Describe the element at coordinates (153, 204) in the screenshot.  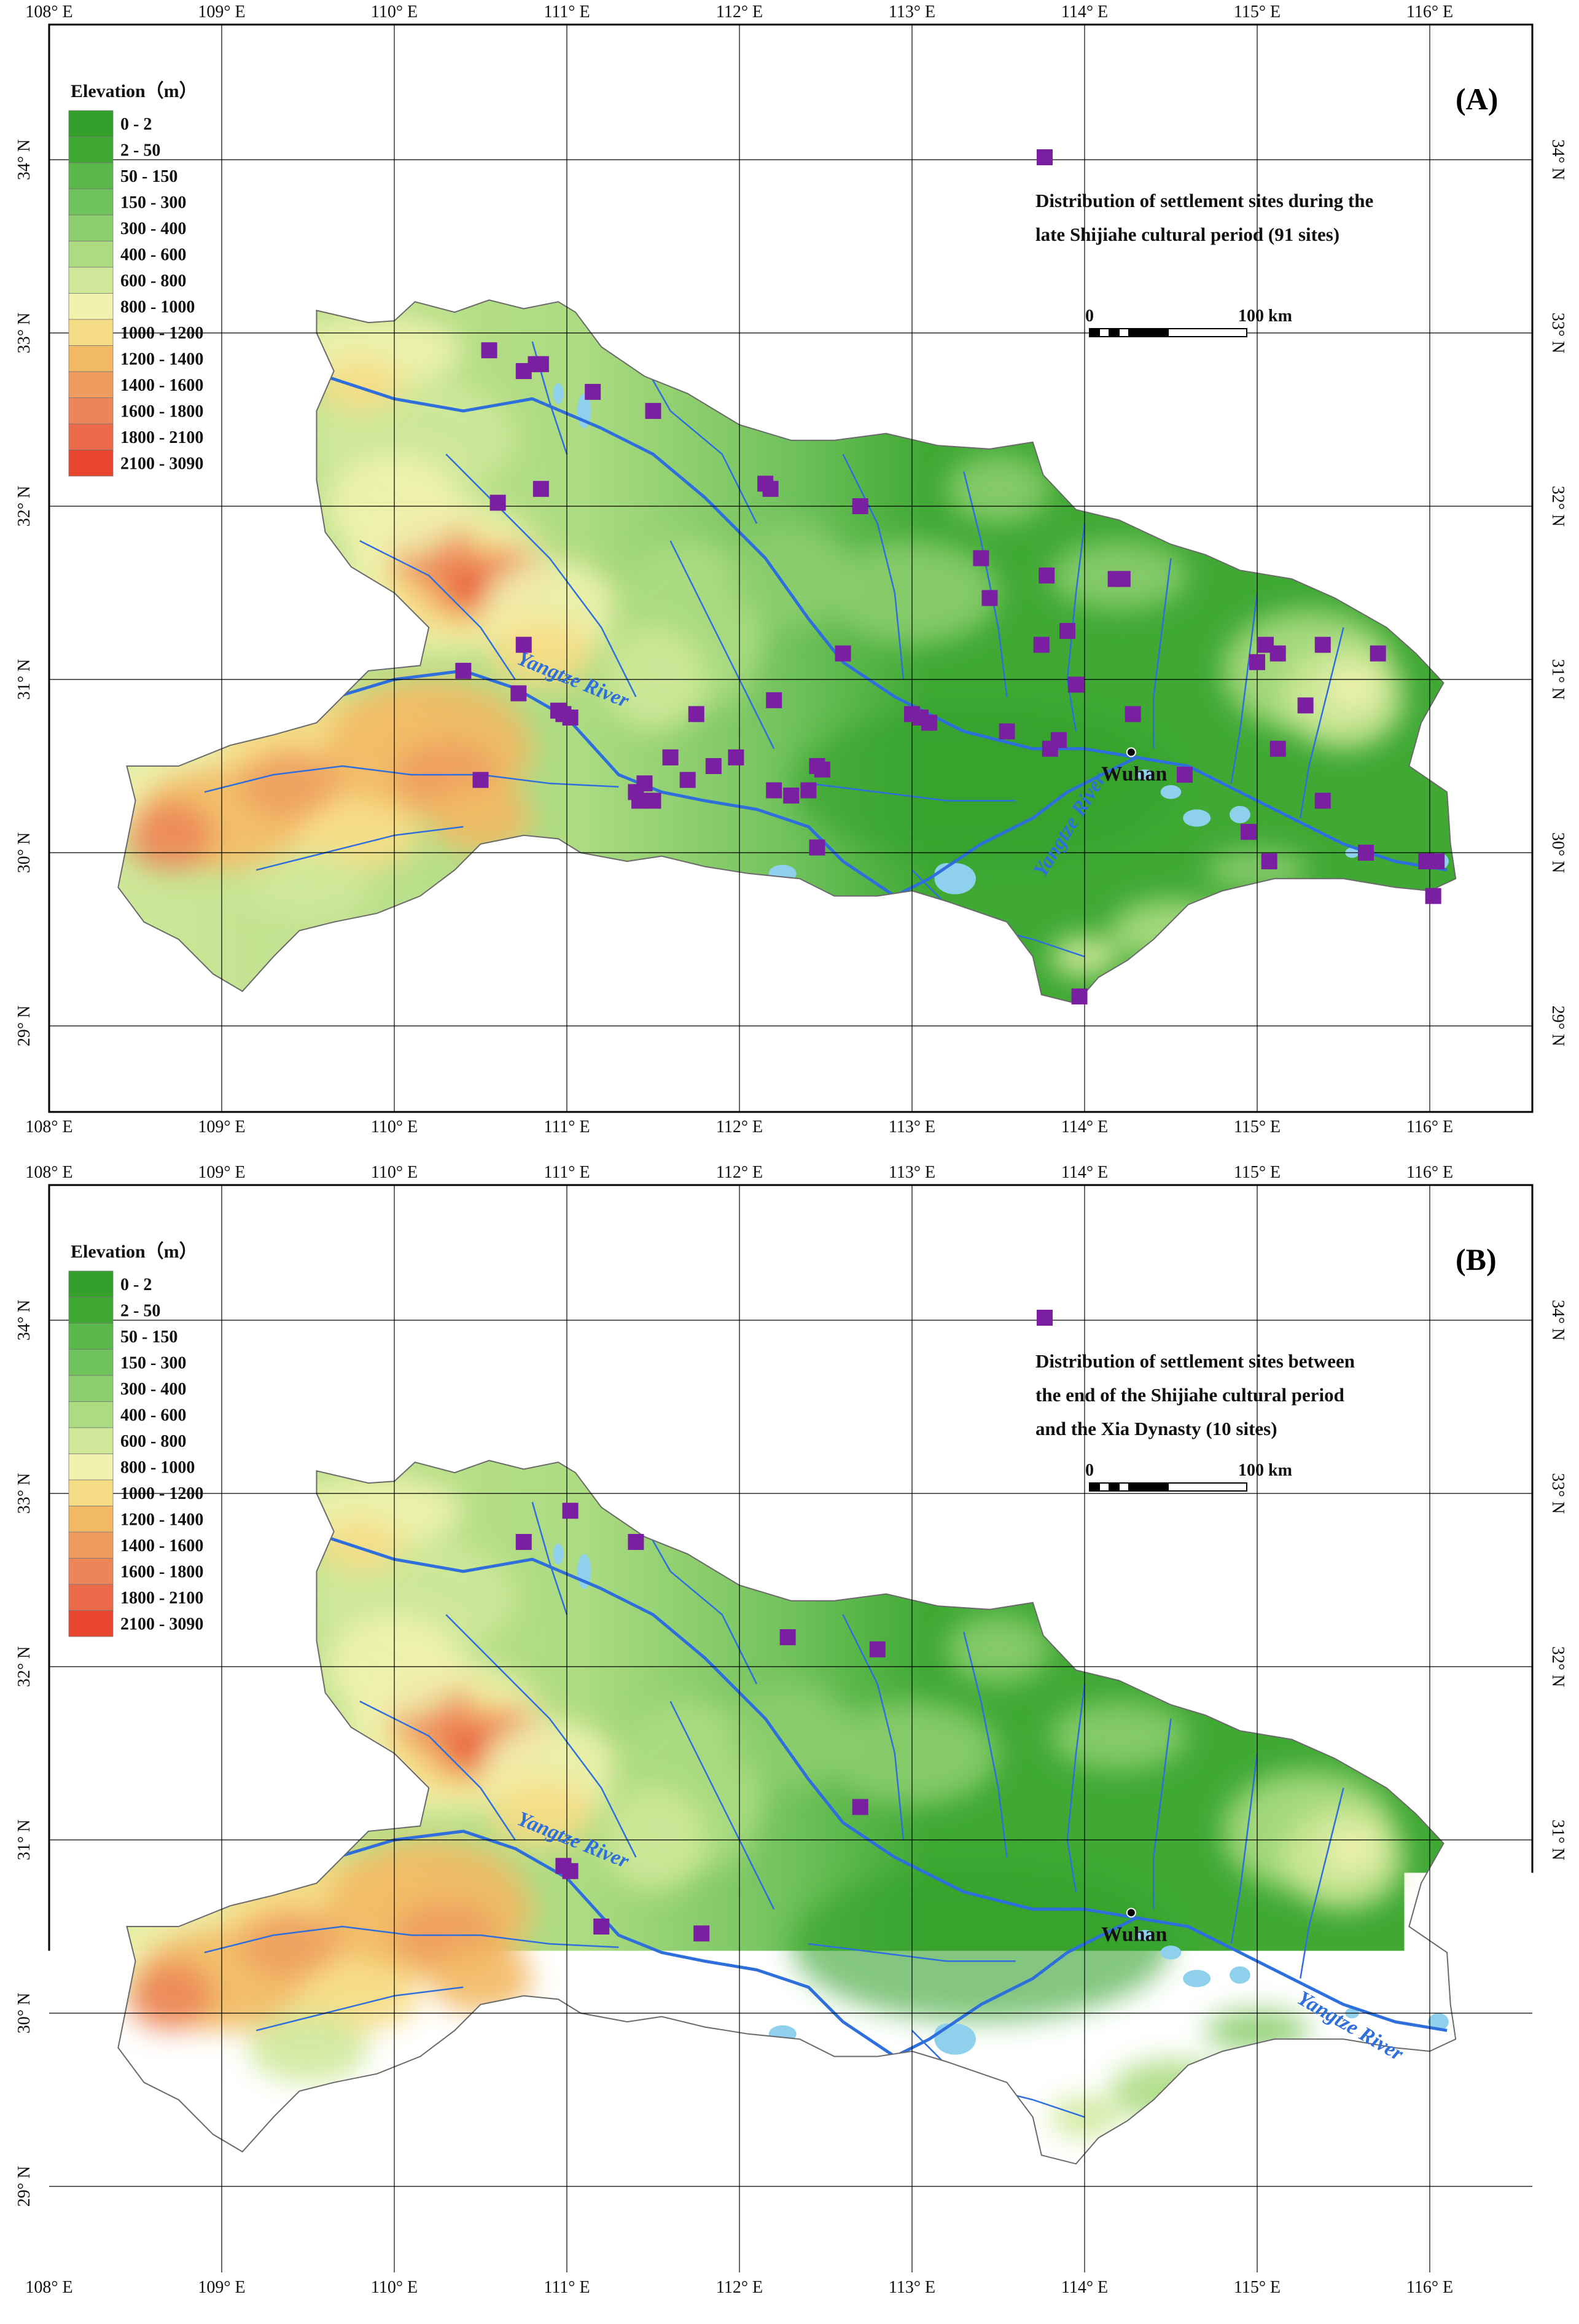
I see `legend-label: 150 - 300` at that location.